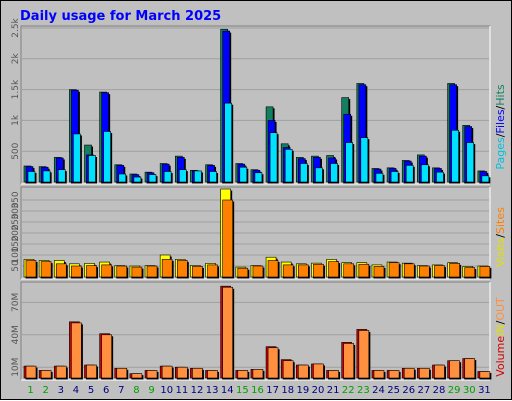 The width and height of the screenshot is (512, 401). I want to click on y-tick-label: 2k, so click(16, 59).